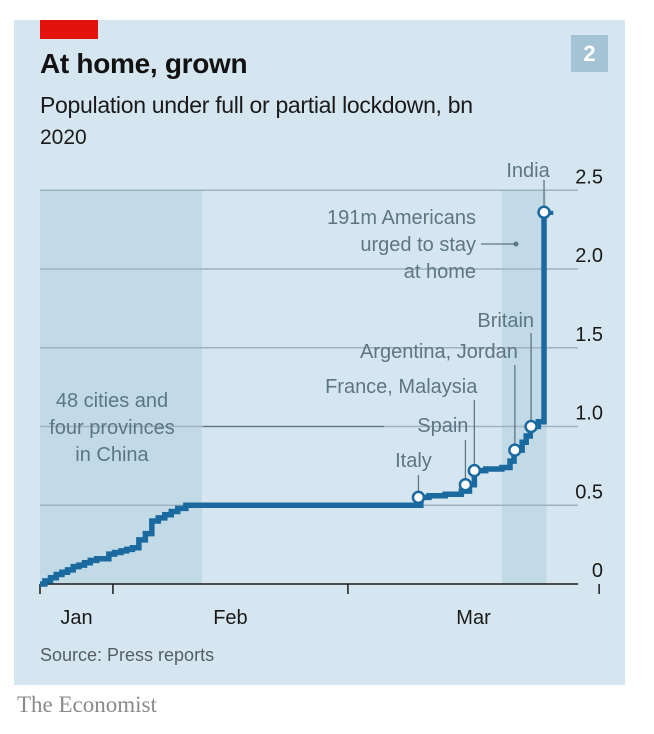 The height and width of the screenshot is (734, 654). I want to click on china-annotation-line: 48 cities and, so click(112, 401).